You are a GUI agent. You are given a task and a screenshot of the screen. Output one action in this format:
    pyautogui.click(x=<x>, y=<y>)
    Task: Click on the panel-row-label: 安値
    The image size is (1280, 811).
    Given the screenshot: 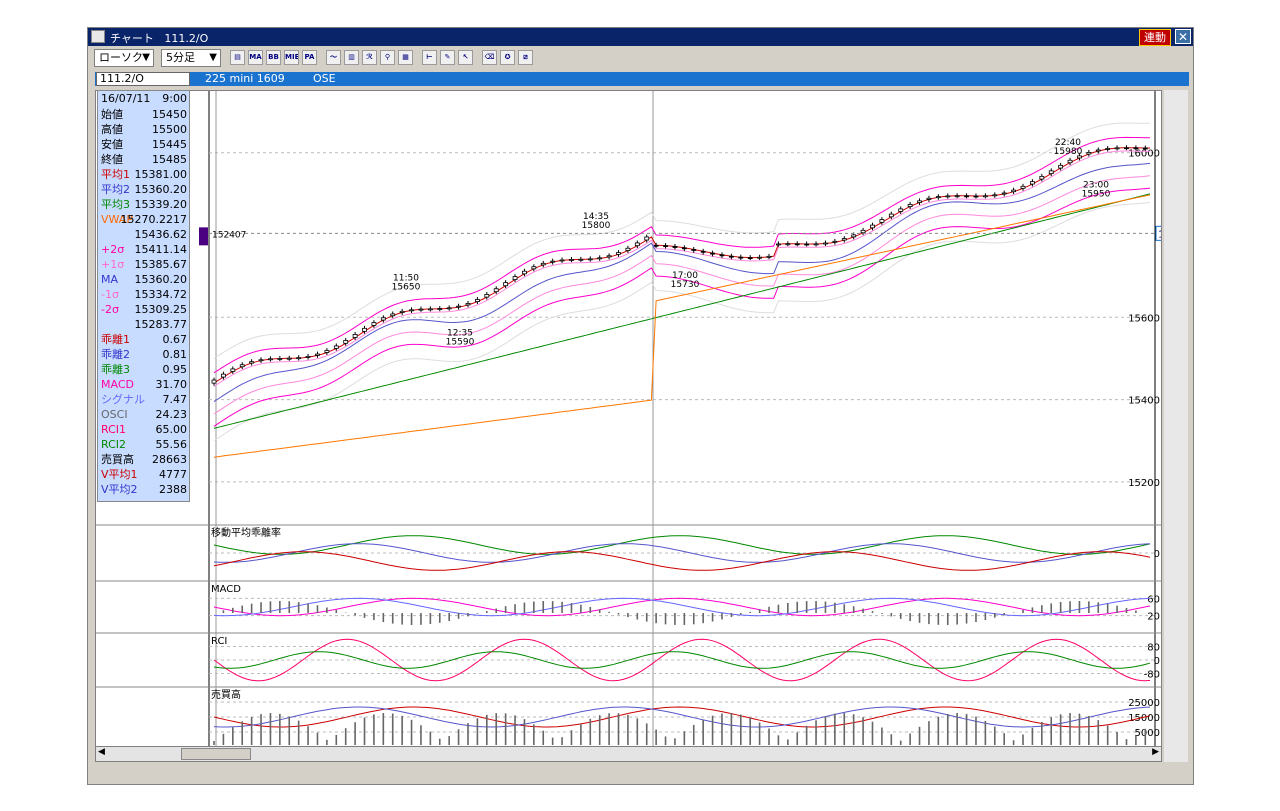 What is the action you would take?
    pyautogui.click(x=112, y=144)
    